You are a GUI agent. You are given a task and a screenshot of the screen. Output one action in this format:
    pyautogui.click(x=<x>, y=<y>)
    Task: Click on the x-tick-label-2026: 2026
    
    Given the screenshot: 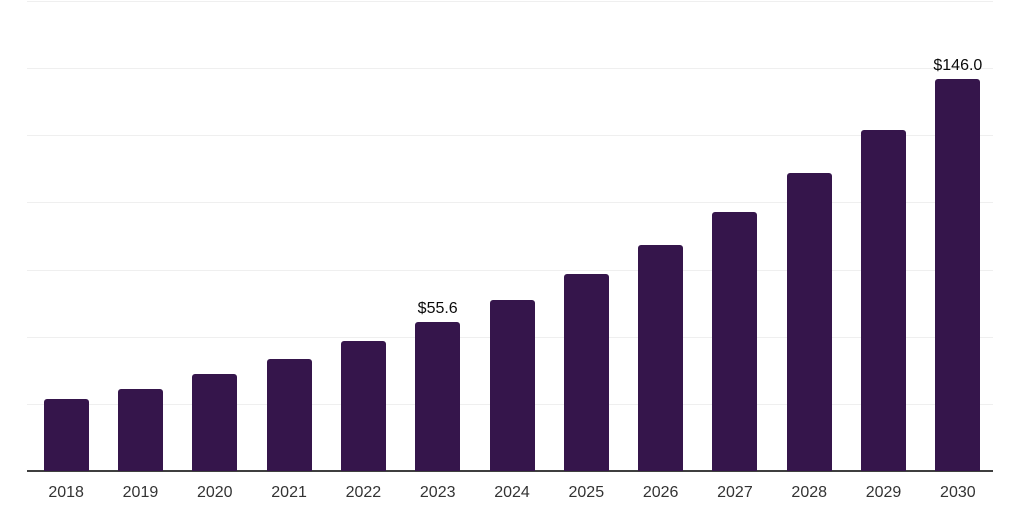 What is the action you would take?
    pyautogui.click(x=660, y=492)
    